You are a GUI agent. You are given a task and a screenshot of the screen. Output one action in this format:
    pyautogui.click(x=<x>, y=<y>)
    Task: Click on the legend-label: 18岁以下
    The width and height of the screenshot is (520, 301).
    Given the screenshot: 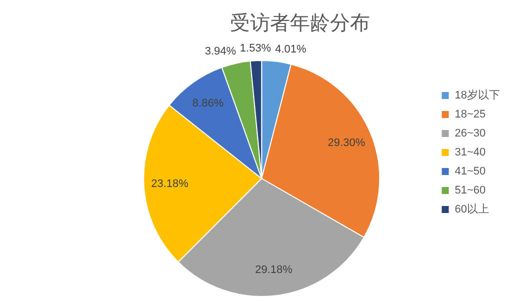 What is the action you would take?
    pyautogui.click(x=477, y=95)
    